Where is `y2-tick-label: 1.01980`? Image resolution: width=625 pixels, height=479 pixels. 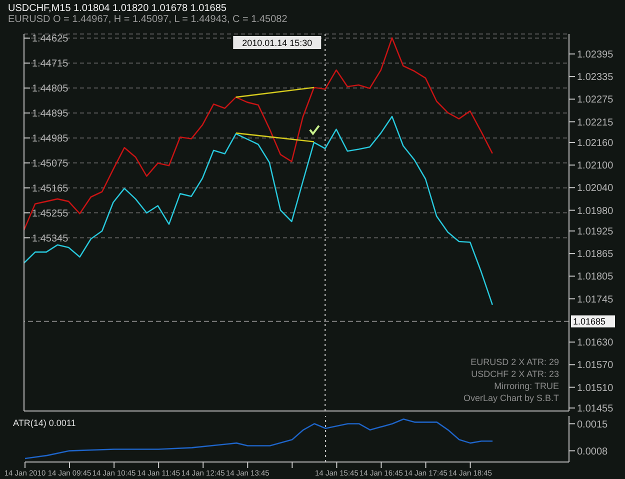
y2-tick-label: 1.01980 is located at coordinates (595, 211).